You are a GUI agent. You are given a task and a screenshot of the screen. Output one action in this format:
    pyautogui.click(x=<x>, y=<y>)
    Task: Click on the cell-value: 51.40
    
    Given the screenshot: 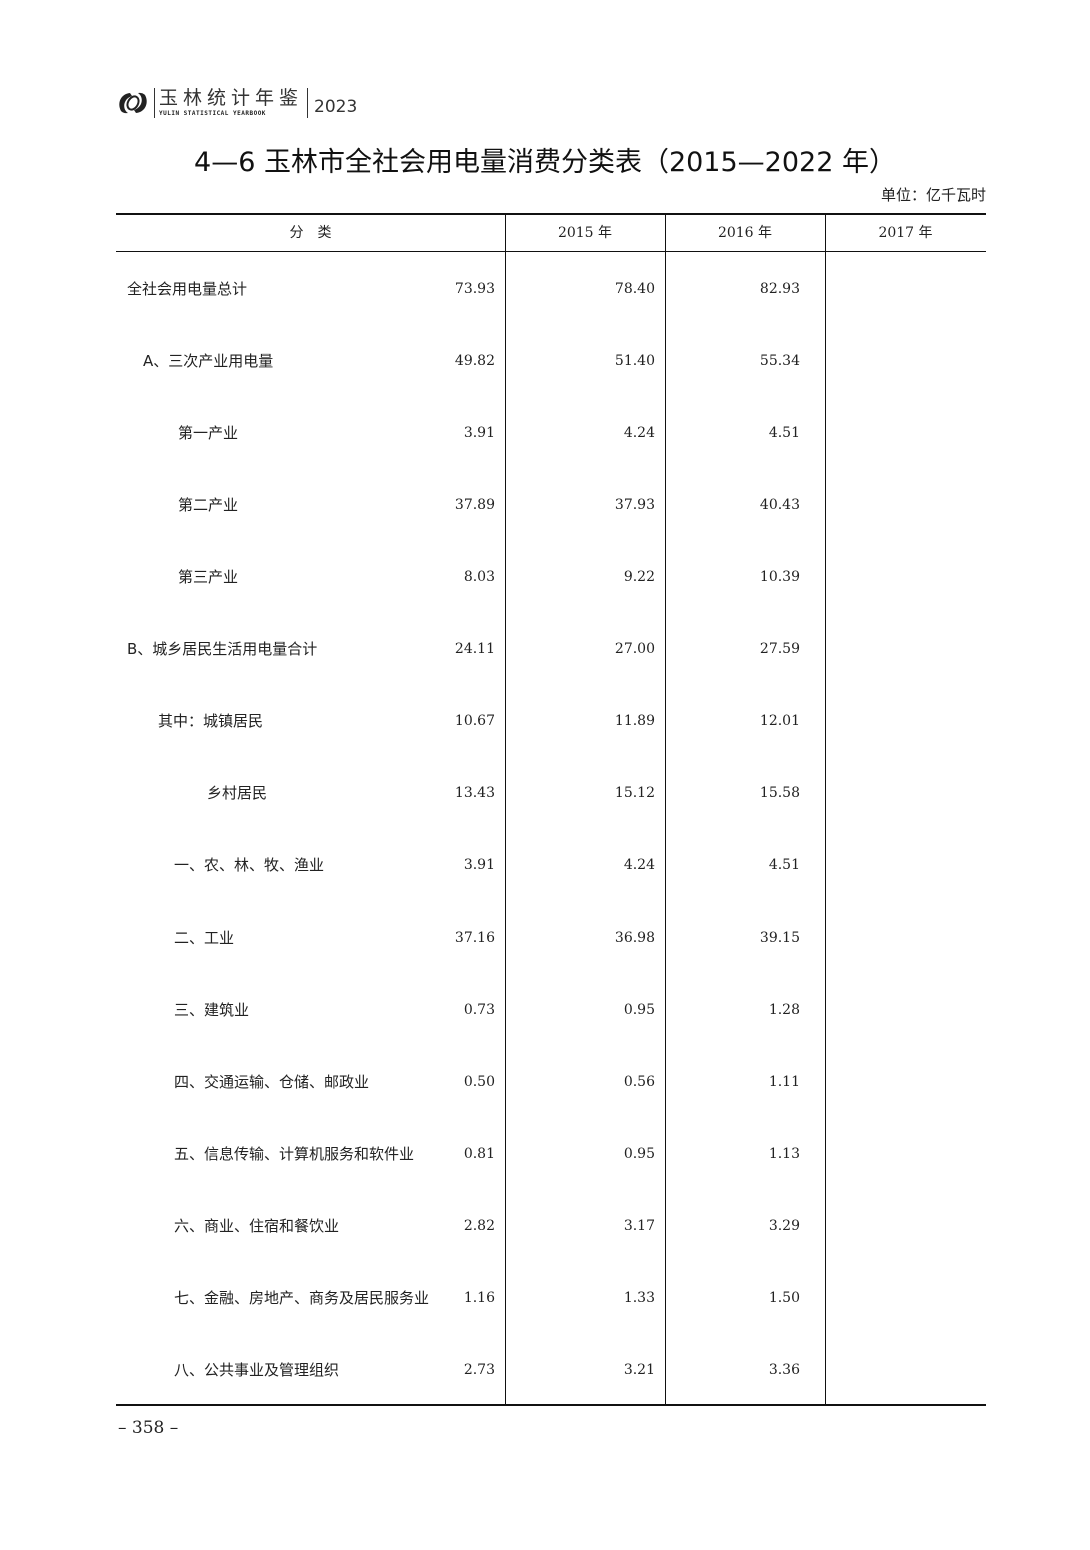 What is the action you would take?
    pyautogui.click(x=634, y=361)
    